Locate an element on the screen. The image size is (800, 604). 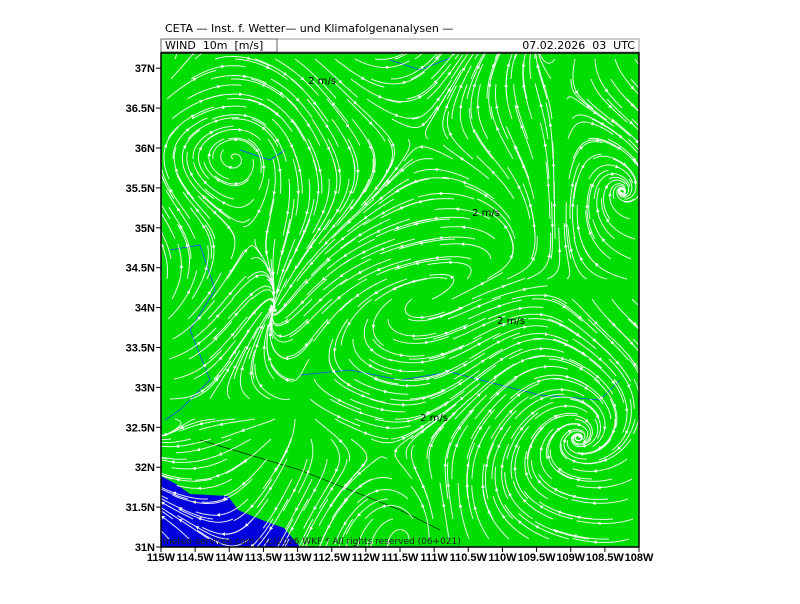
lon-tick-label: 111W is located at coordinates (434, 558).